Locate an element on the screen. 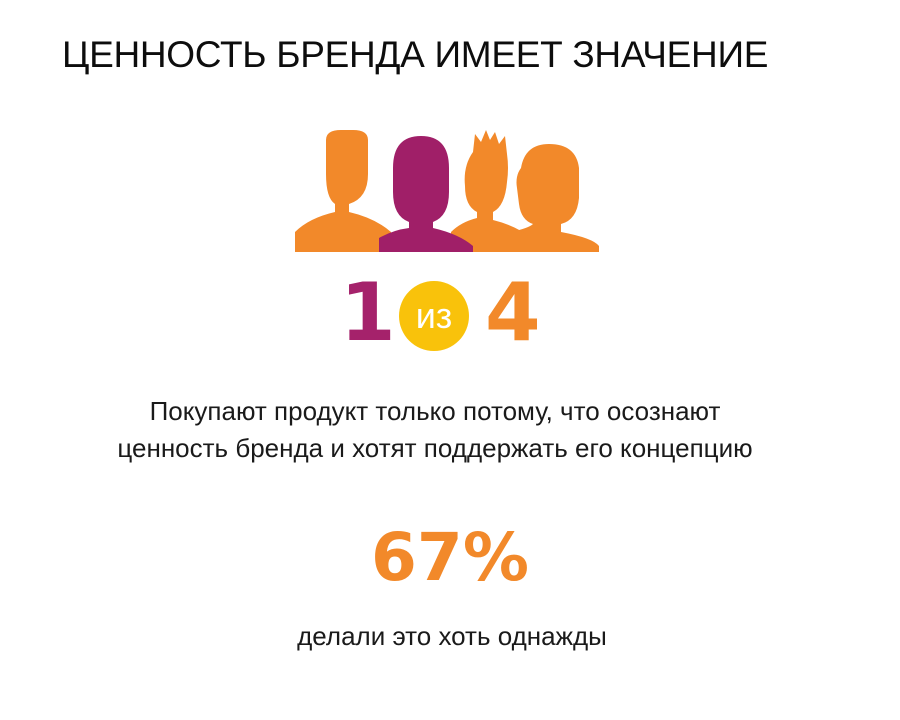 This screenshot has width=900, height=720. person-orange-right-icon is located at coordinates (555, 198).